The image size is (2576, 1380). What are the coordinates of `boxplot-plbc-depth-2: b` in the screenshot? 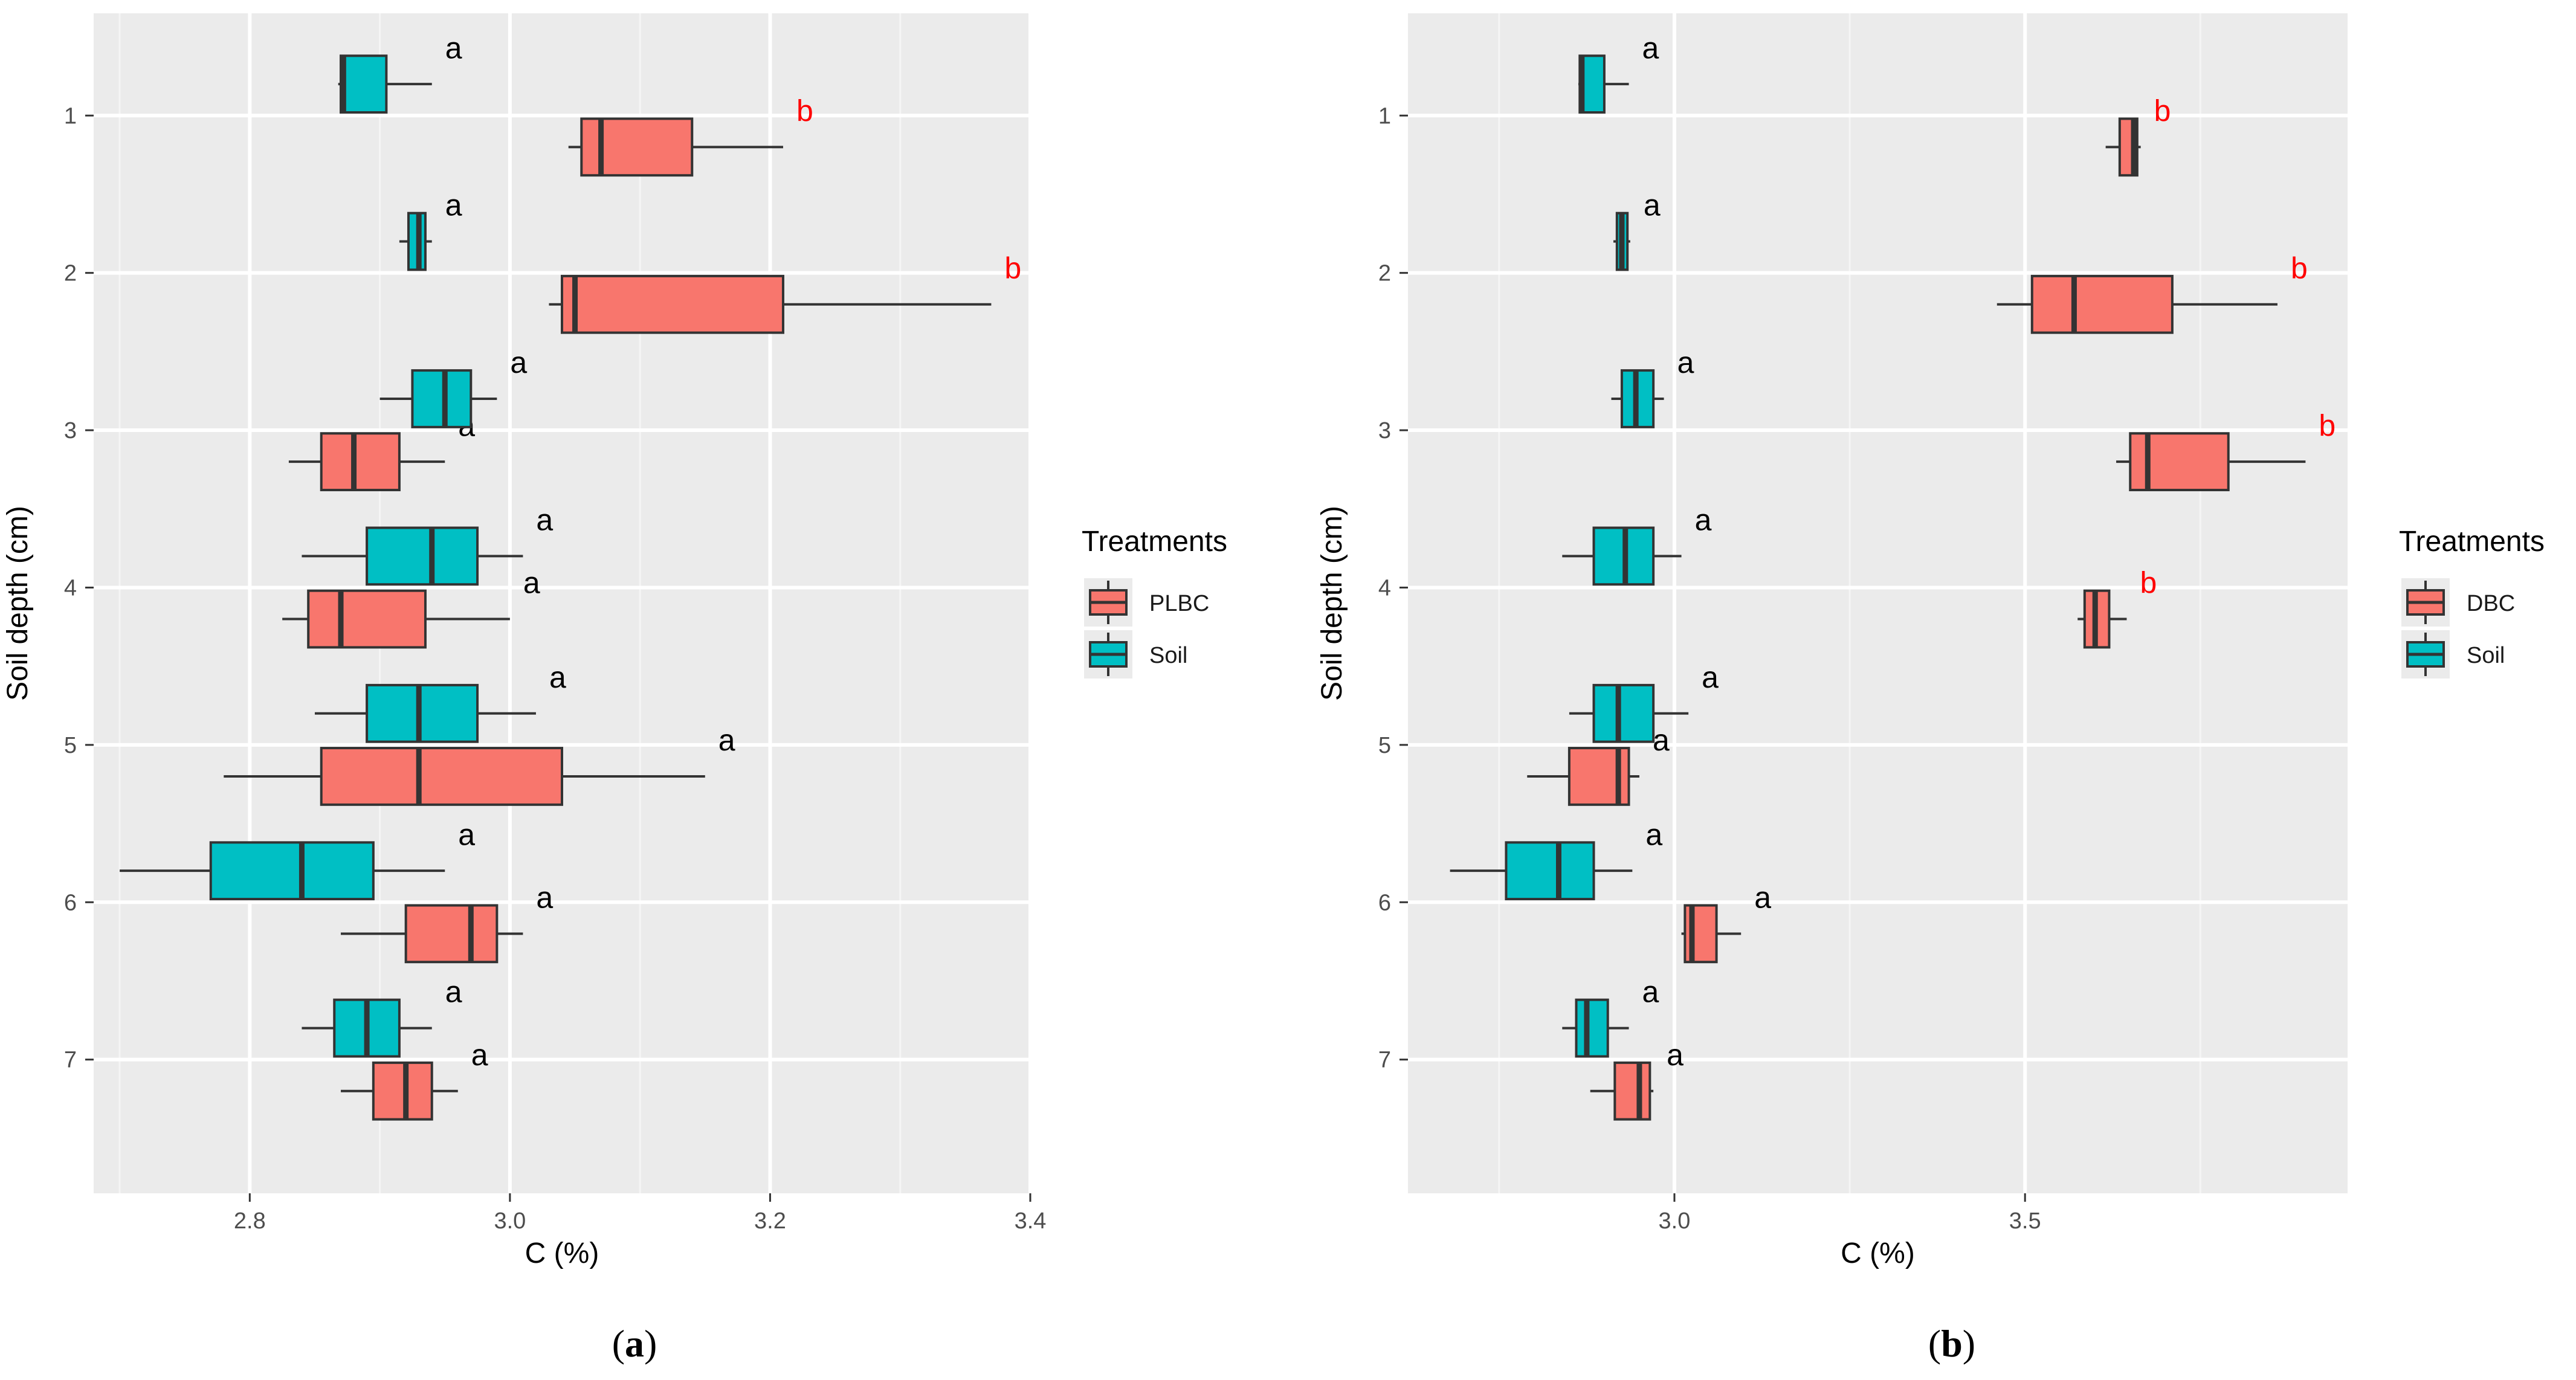 It's located at (785, 293).